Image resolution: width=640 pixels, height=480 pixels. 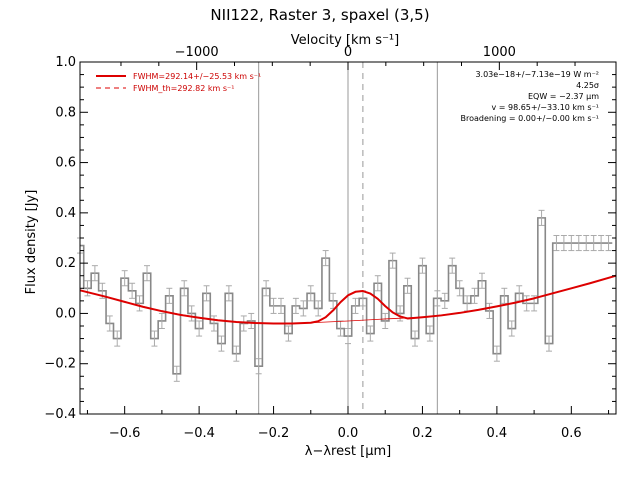 What do you see at coordinates (199, 433) in the screenshot?
I see `x-tick-label: −0.4` at bounding box center [199, 433].